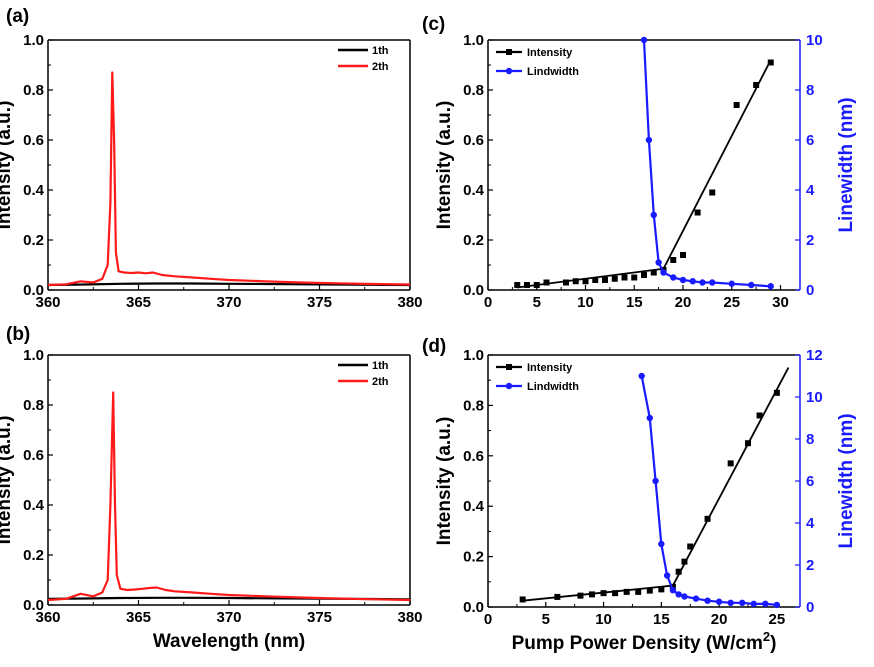 This screenshot has height=667, width=874. What do you see at coordinates (17, 16) in the screenshot?
I see `panel-label: (a)` at bounding box center [17, 16].